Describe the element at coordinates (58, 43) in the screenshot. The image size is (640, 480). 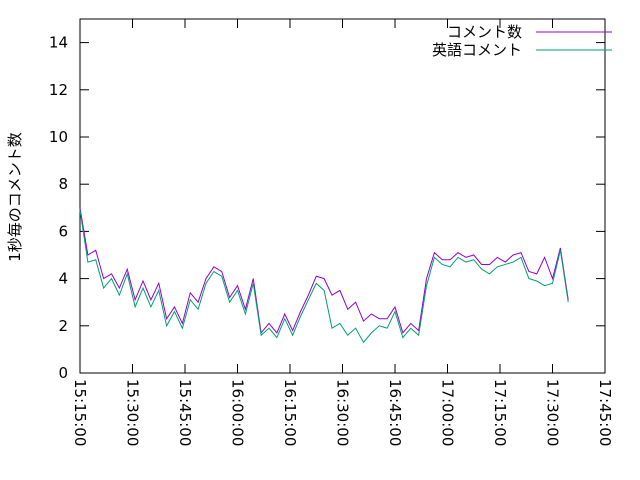
I see `y-tick-label: 14` at that location.